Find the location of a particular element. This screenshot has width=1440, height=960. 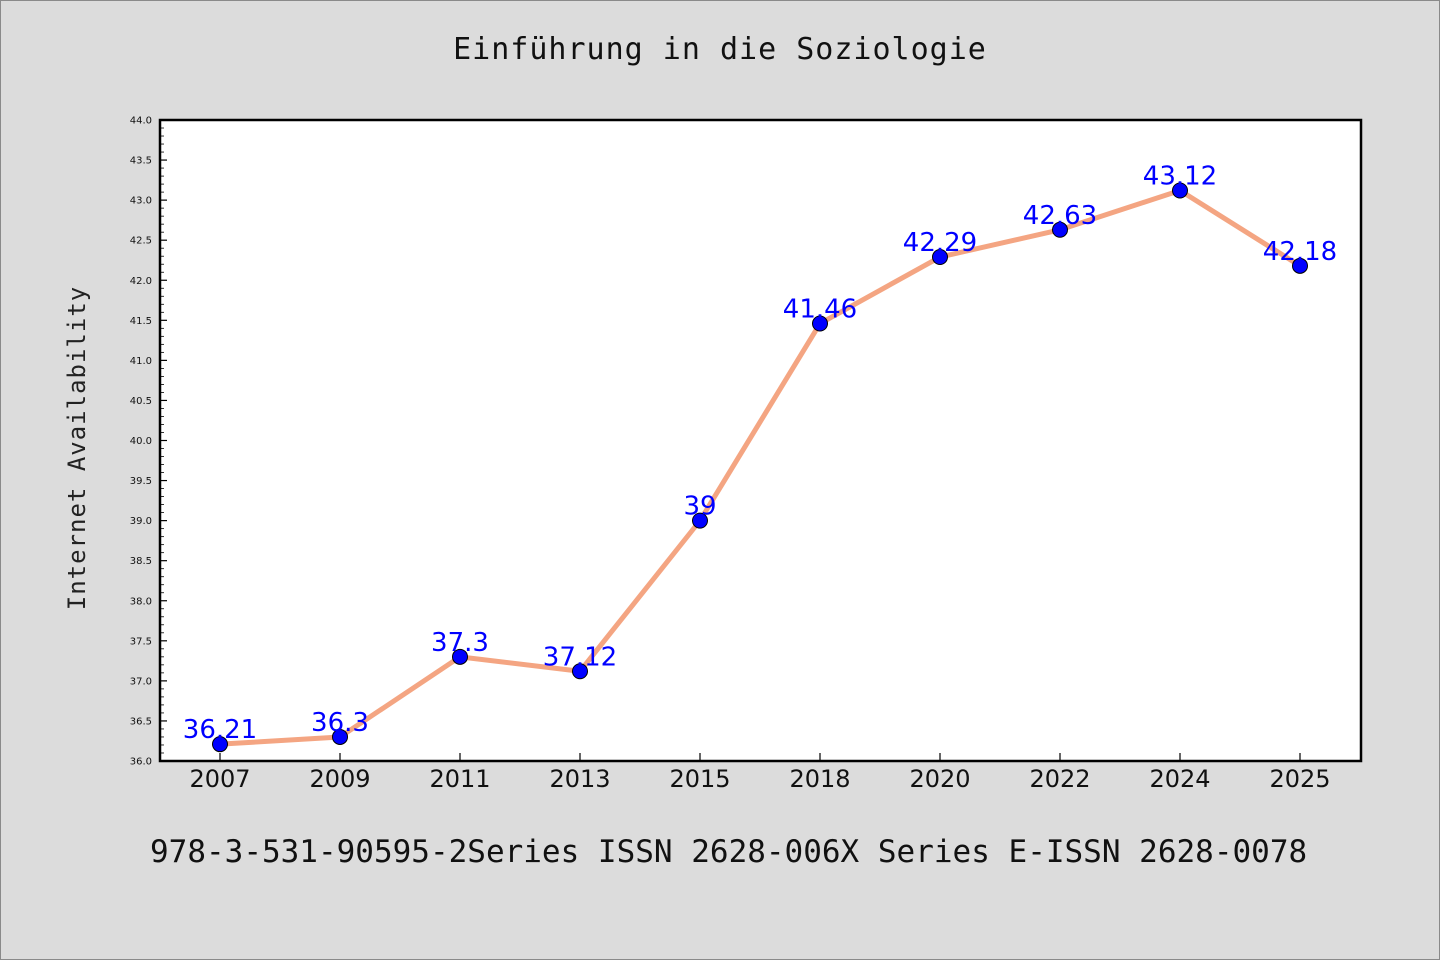

y-tick-label: 37.0 is located at coordinates (141, 681).